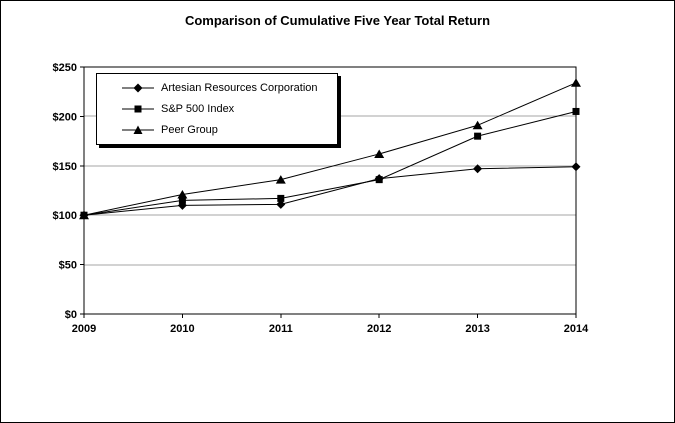 This screenshot has height=423, width=675. I want to click on svg-text: 2009, so click(84, 329).